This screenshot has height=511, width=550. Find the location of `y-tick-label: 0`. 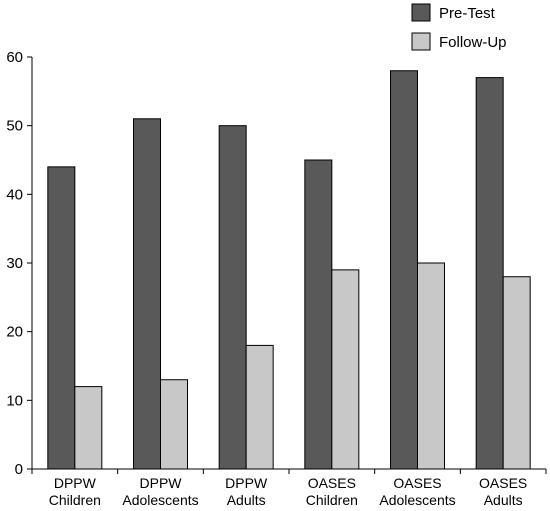

y-tick-label: 0 is located at coordinates (19, 469).